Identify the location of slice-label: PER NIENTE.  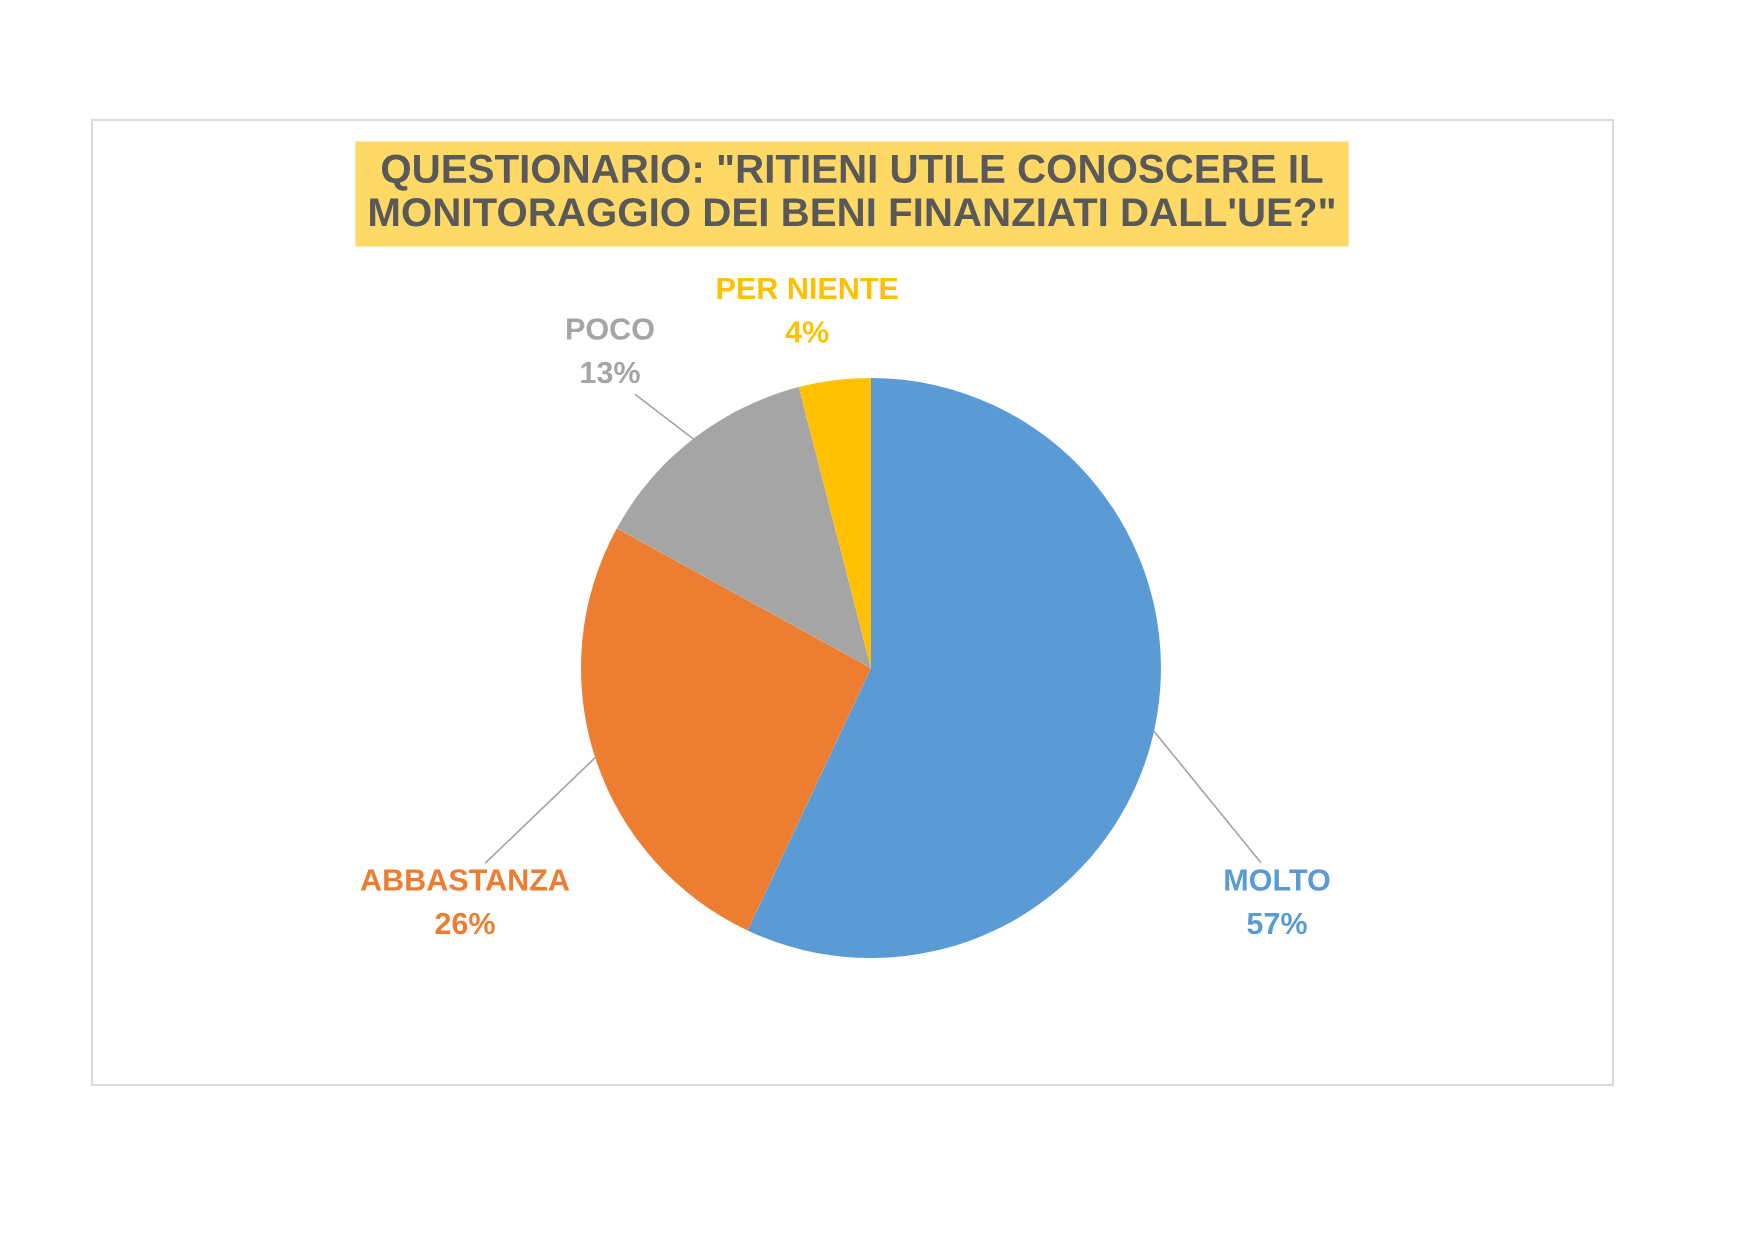
(807, 288).